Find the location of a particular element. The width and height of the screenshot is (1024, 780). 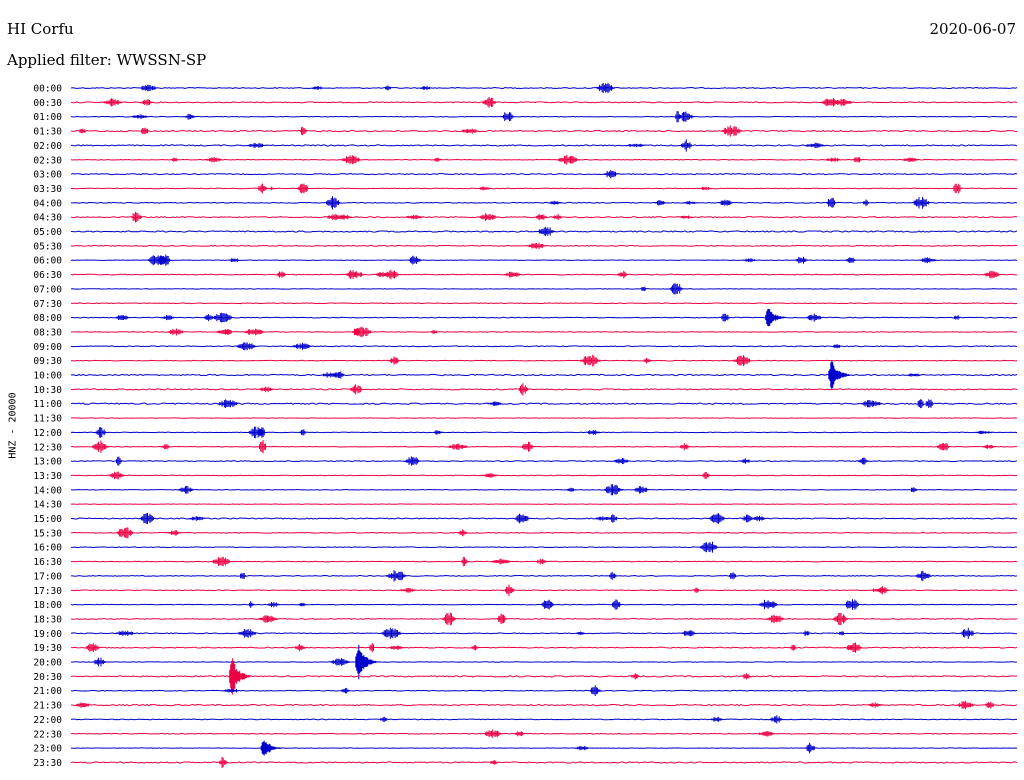

row-tick-label: 21:30 is located at coordinates (47, 706).